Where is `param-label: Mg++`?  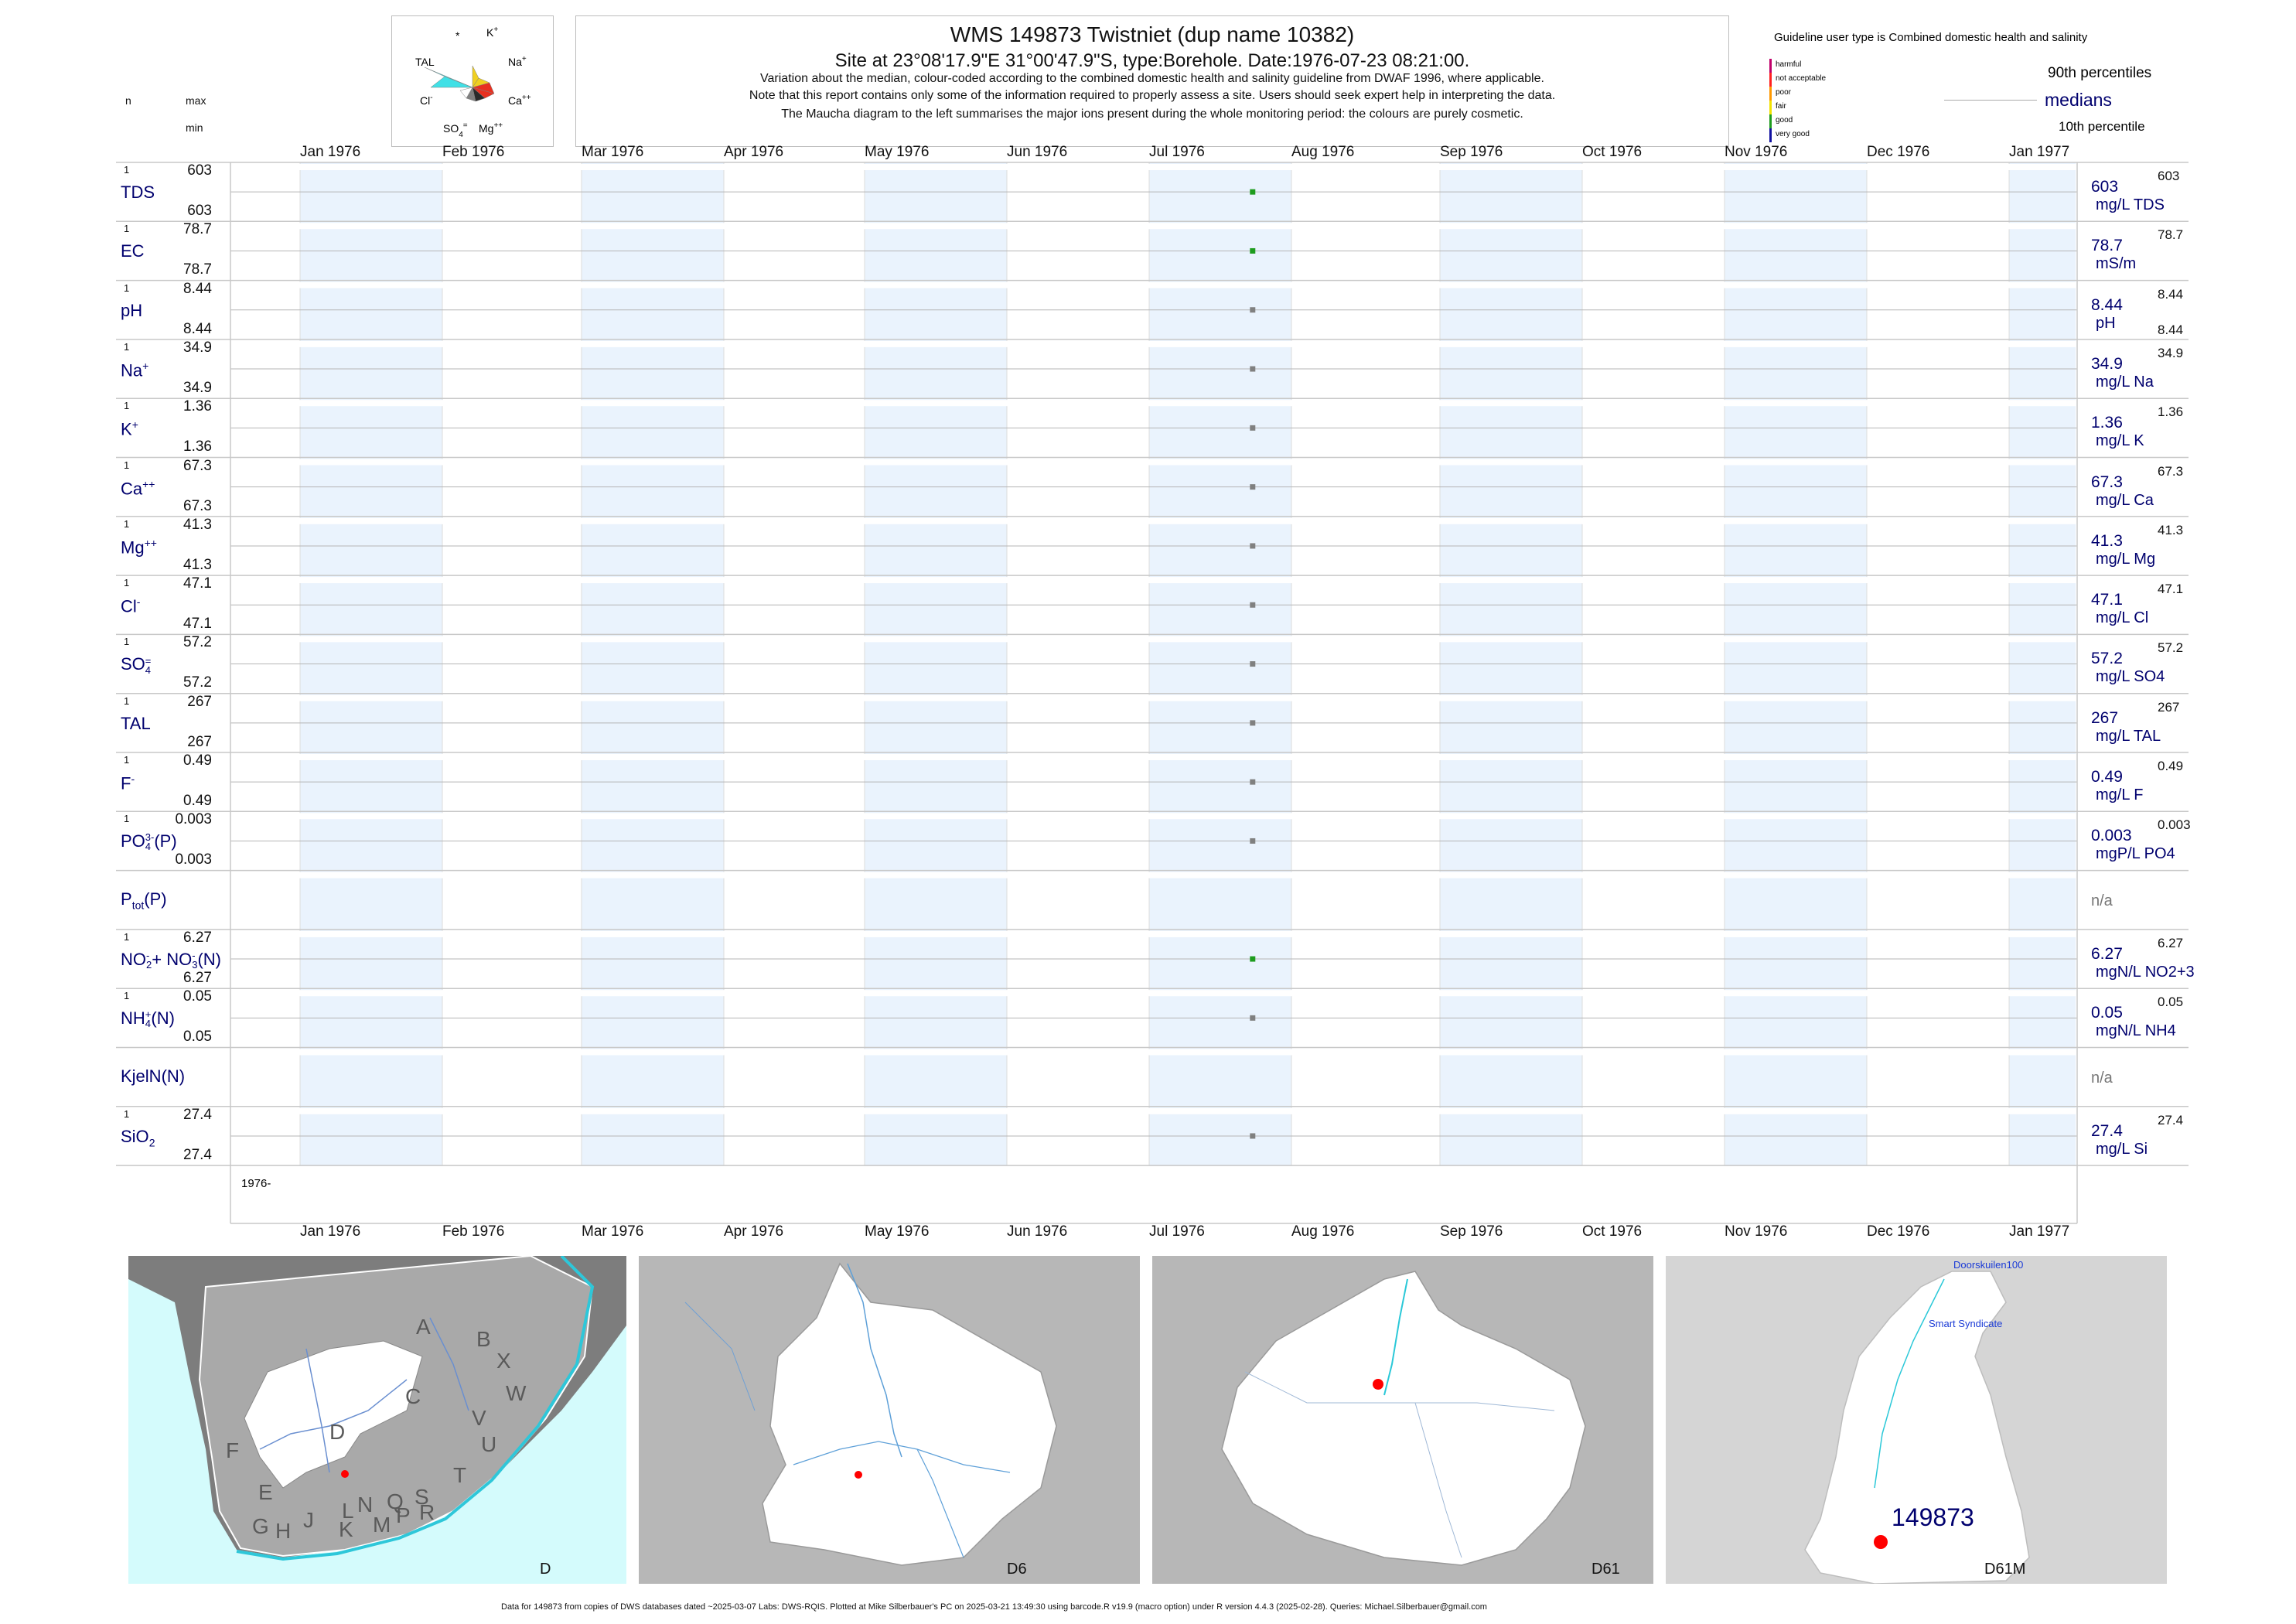 param-label: Mg++ is located at coordinates (139, 547).